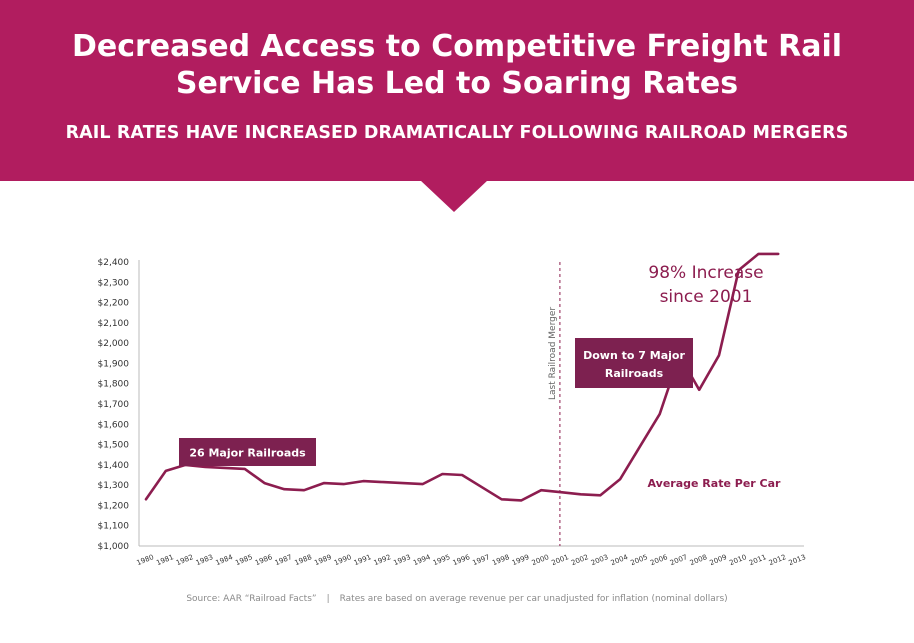  I want to click on y-tick-label: $1,600, so click(114, 425).